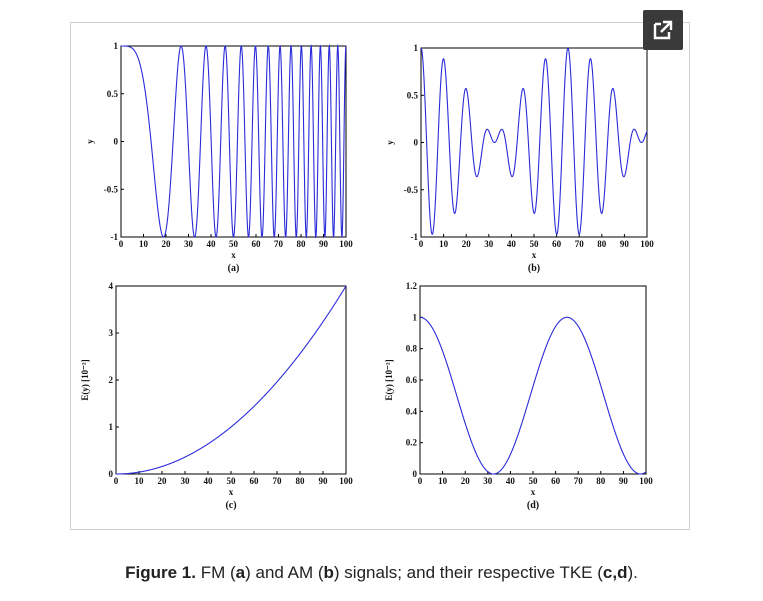  What do you see at coordinates (90, 141) in the screenshot?
I see `y-axis-label: y` at bounding box center [90, 141].